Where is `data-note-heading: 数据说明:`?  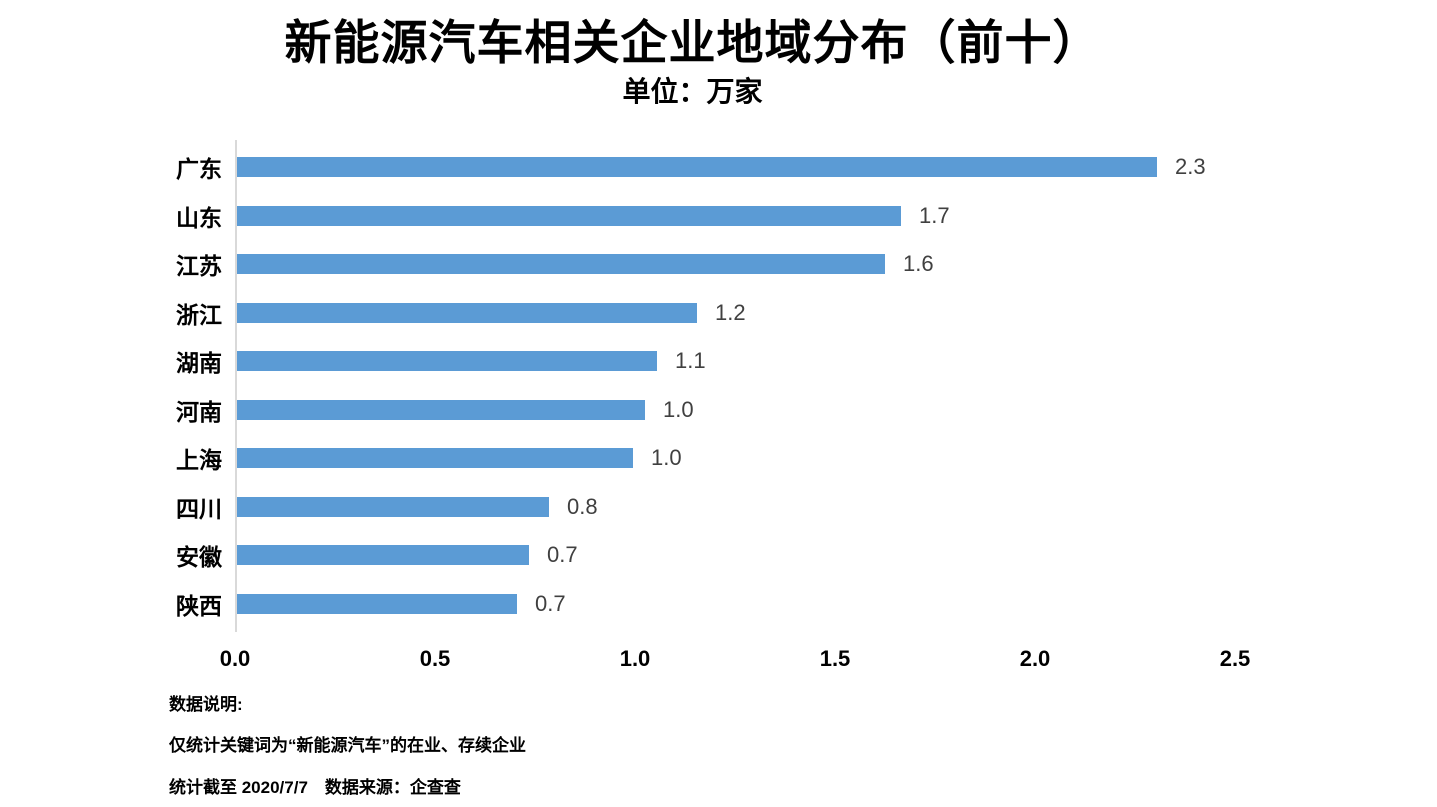
data-note-heading: 数据说明: is located at coordinates (206, 704).